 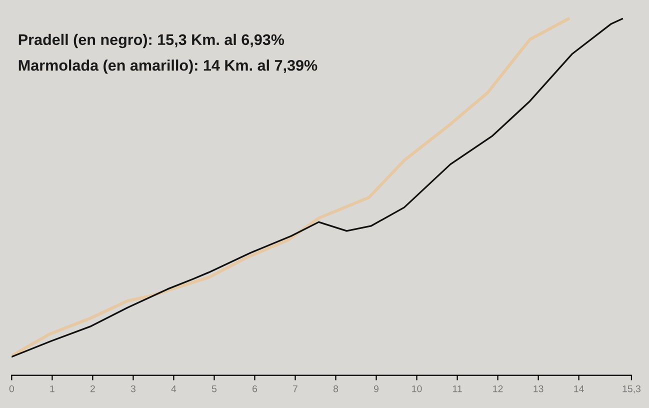 What do you see at coordinates (173, 388) in the screenshot?
I see `x-tick-label: 4` at bounding box center [173, 388].